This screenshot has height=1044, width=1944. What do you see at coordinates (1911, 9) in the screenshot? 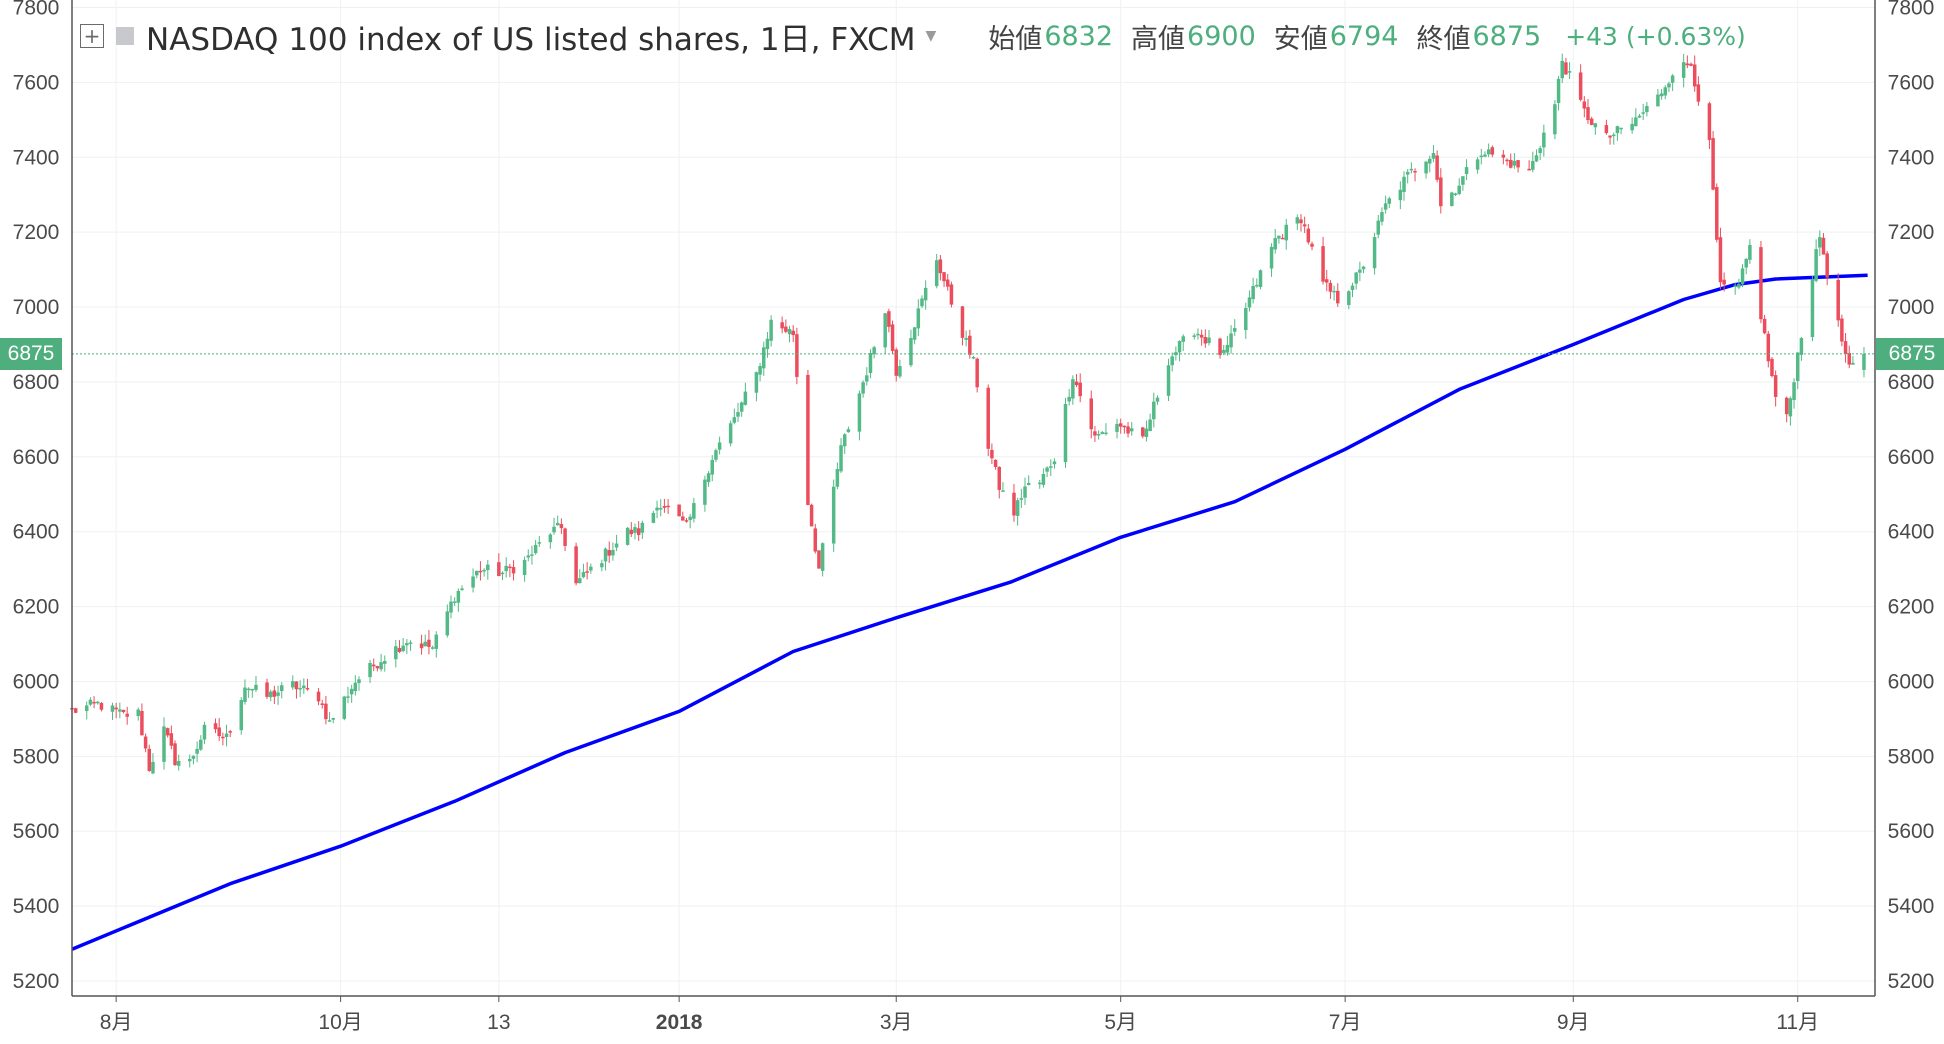
I see `y-tick-label-right: 7800` at bounding box center [1911, 9].